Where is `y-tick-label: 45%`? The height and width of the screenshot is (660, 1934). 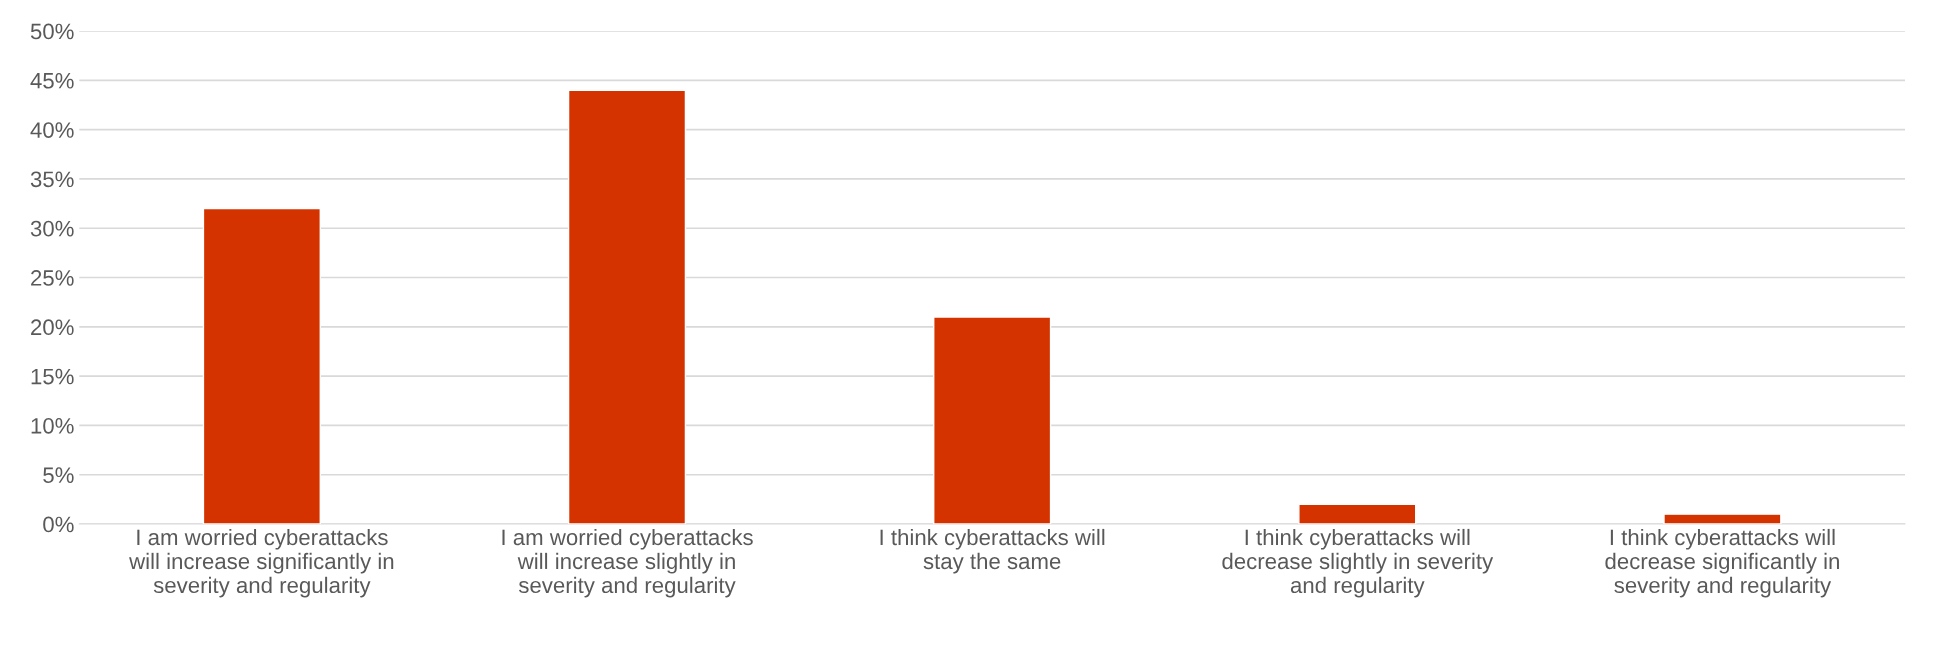
y-tick-label: 45% is located at coordinates (52, 80).